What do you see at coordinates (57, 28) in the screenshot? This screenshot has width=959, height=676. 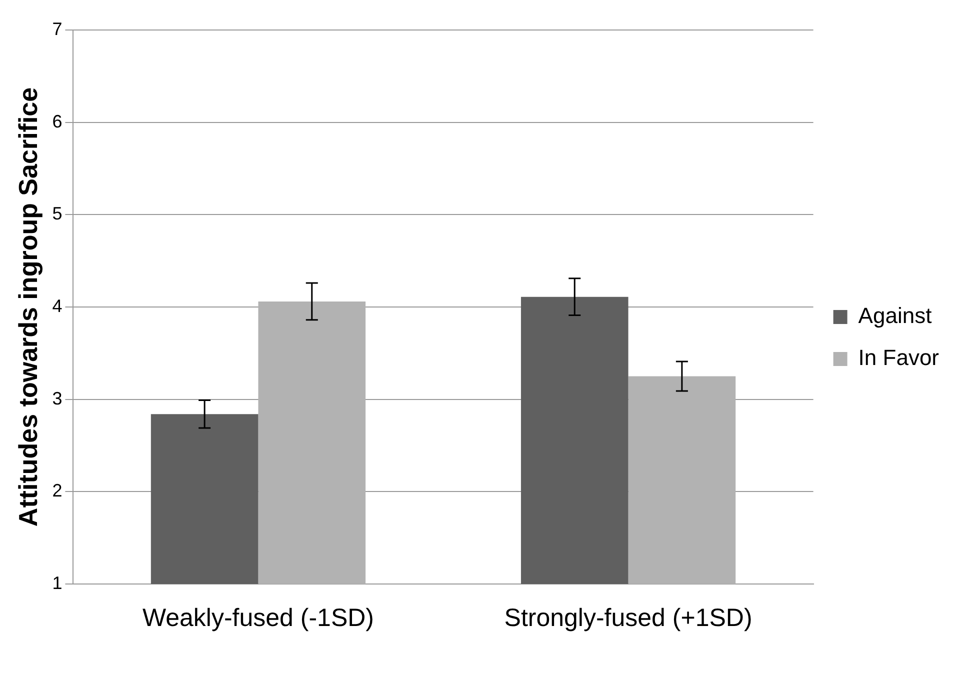 I see `y-tick-label: 7` at bounding box center [57, 28].